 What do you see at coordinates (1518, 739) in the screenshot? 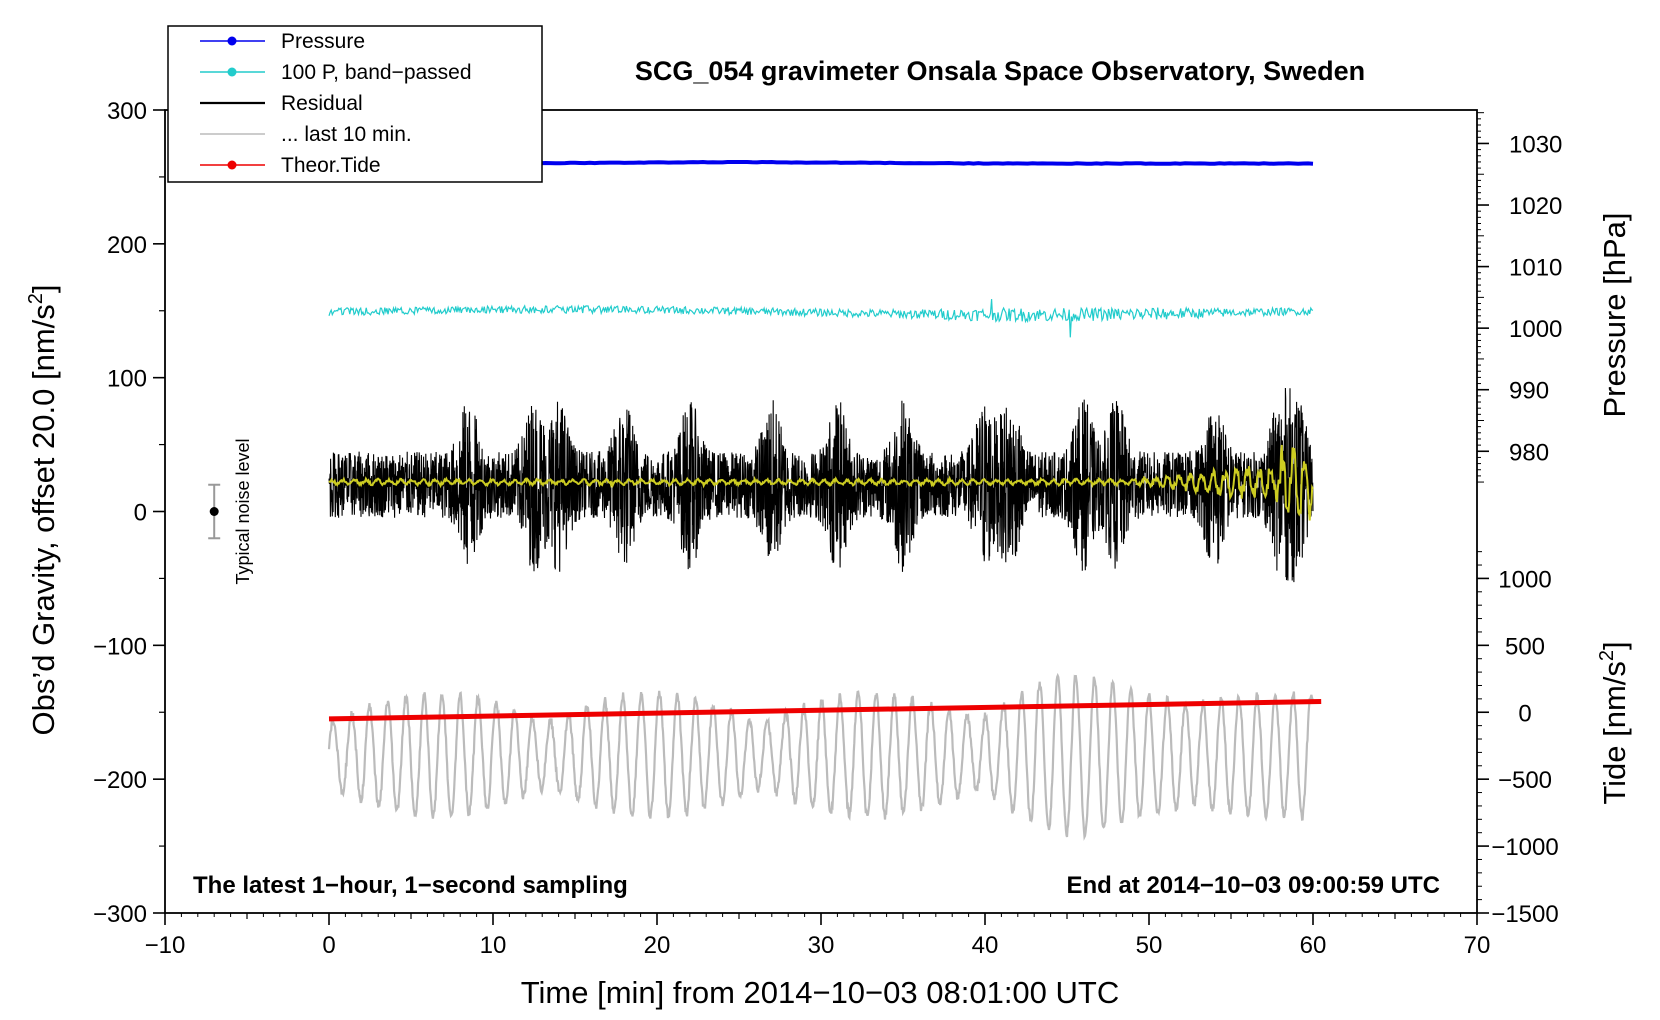
I see `y-axis-right-tide: −1500 −1000 −500 0 500 1000` at bounding box center [1518, 739].